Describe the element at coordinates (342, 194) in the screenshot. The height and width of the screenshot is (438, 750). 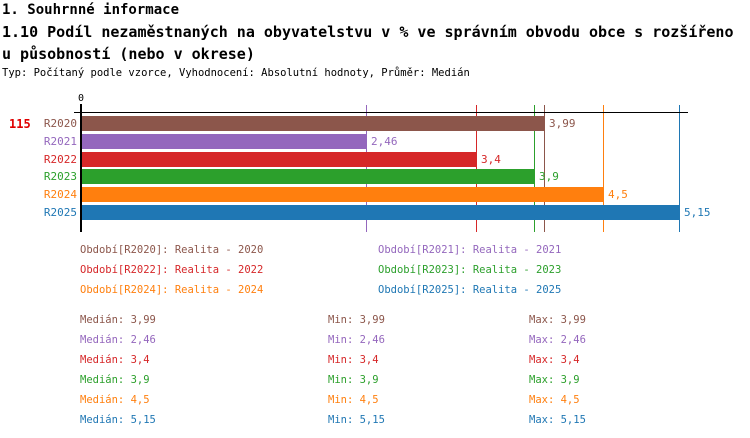
I see `bar-R2024` at that location.